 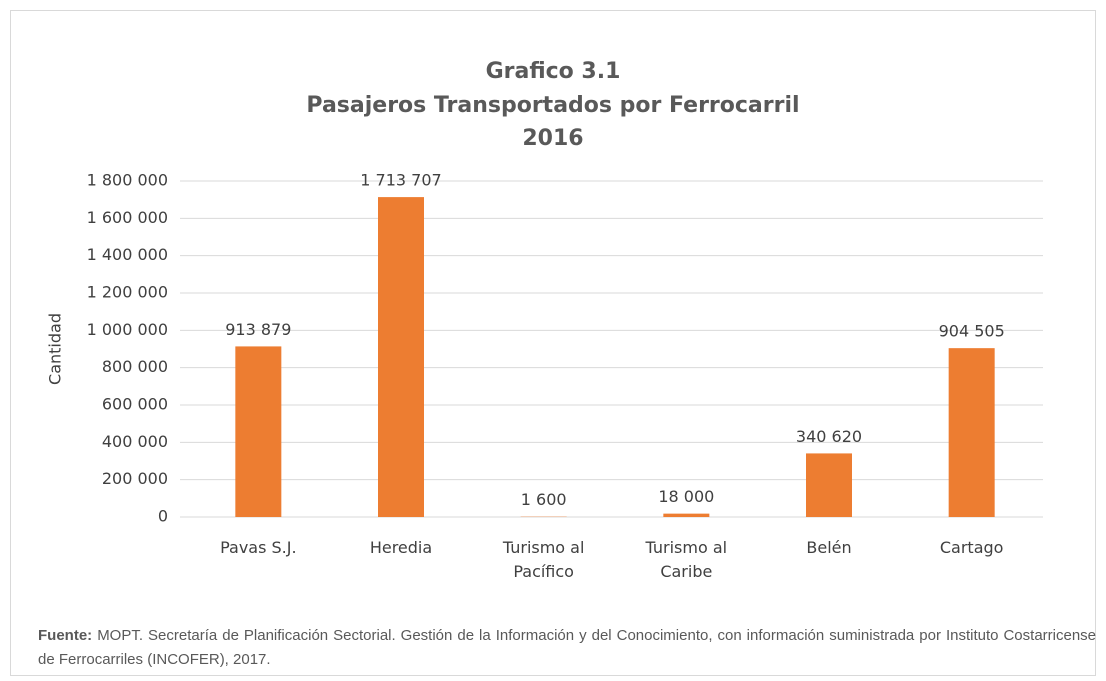 What do you see at coordinates (553, 71) in the screenshot?
I see `chart-title: Grafico 3.1` at bounding box center [553, 71].